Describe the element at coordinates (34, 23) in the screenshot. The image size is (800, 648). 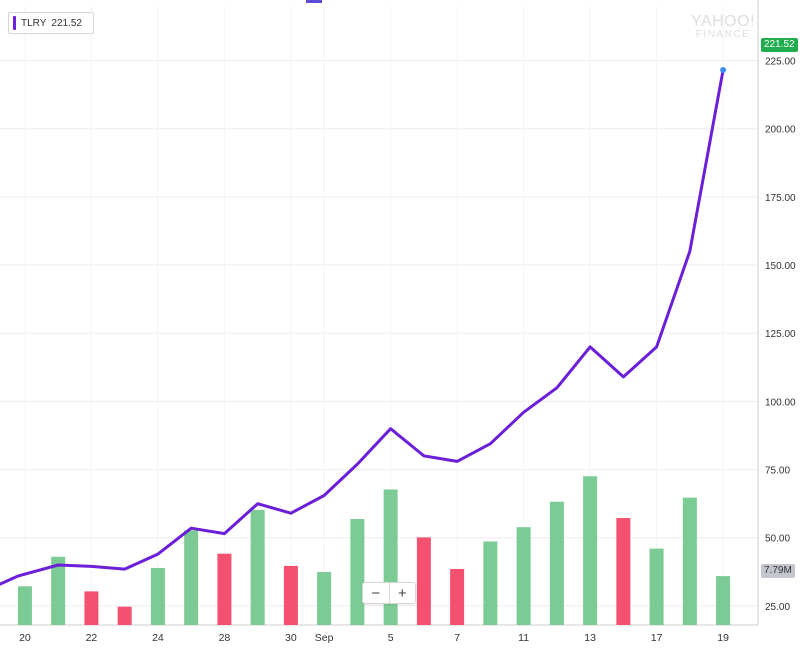
I see `ticker-symbol: TLRY` at that location.